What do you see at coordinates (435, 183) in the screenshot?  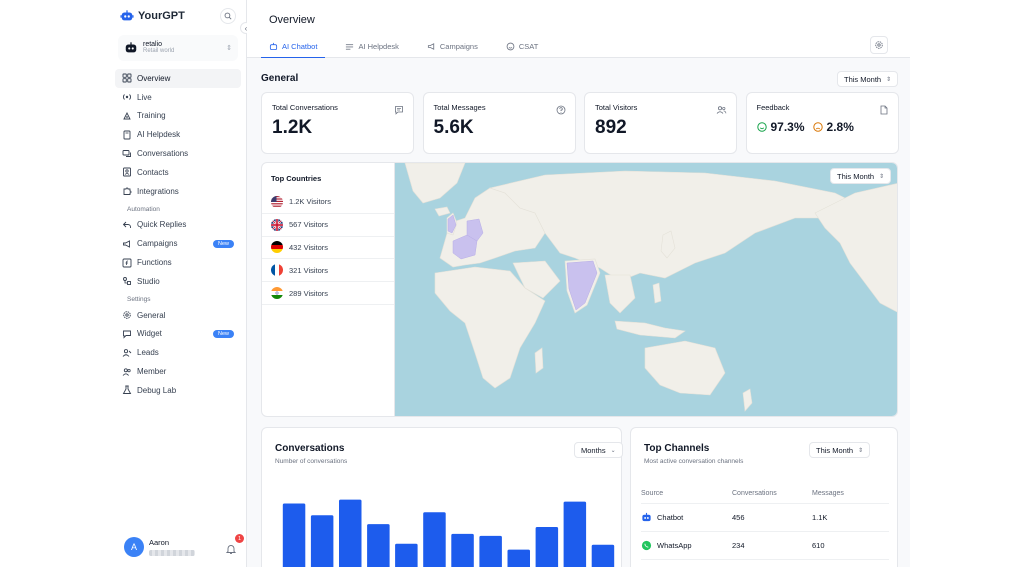 I see `greenland-shape` at bounding box center [435, 183].